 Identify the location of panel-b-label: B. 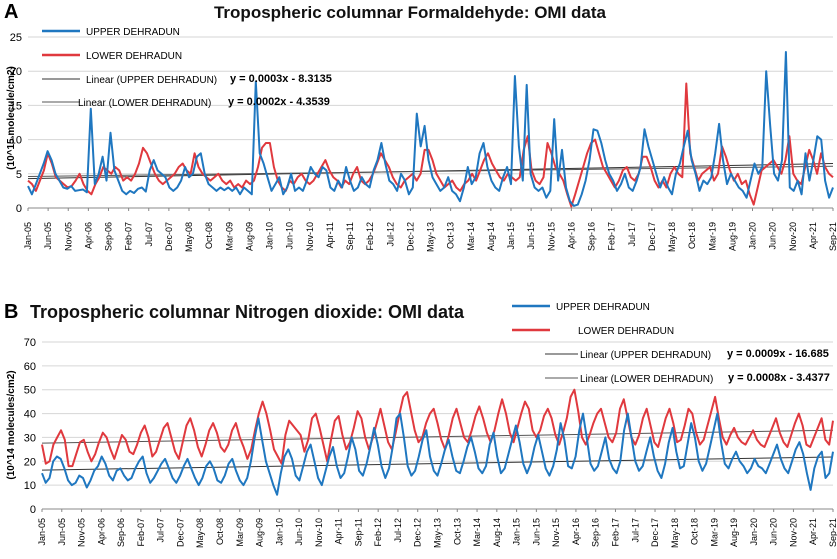
(11, 312).